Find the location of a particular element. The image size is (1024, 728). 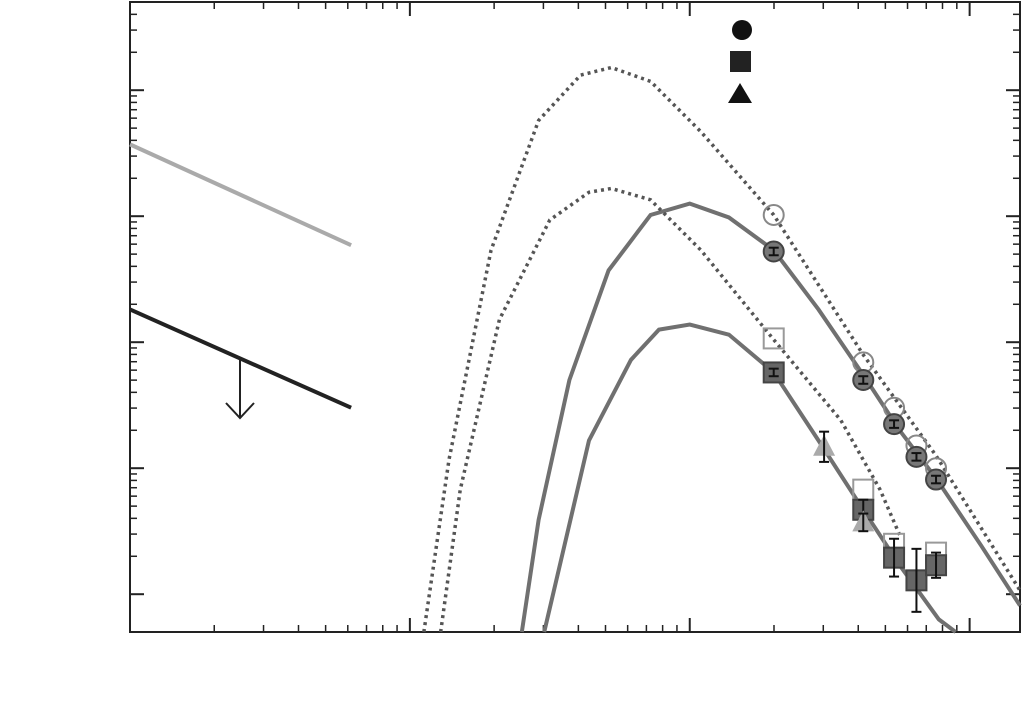

upper-limit-arrow is located at coordinates (240, 389).